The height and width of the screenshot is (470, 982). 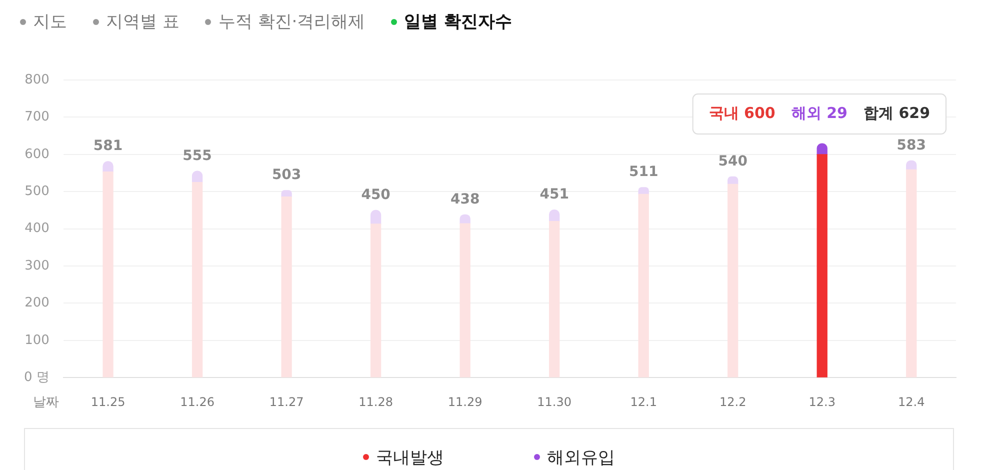 What do you see at coordinates (37, 266) in the screenshot?
I see `y-tick-label: 300` at bounding box center [37, 266].